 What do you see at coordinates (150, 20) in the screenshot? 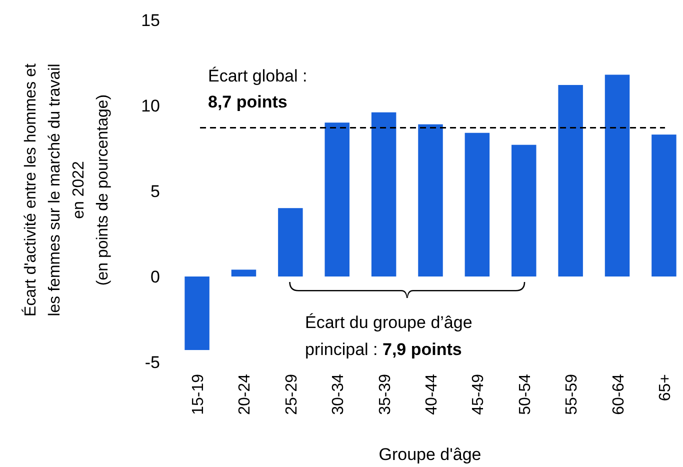
I see `y-tick-label: 15` at bounding box center [150, 20].